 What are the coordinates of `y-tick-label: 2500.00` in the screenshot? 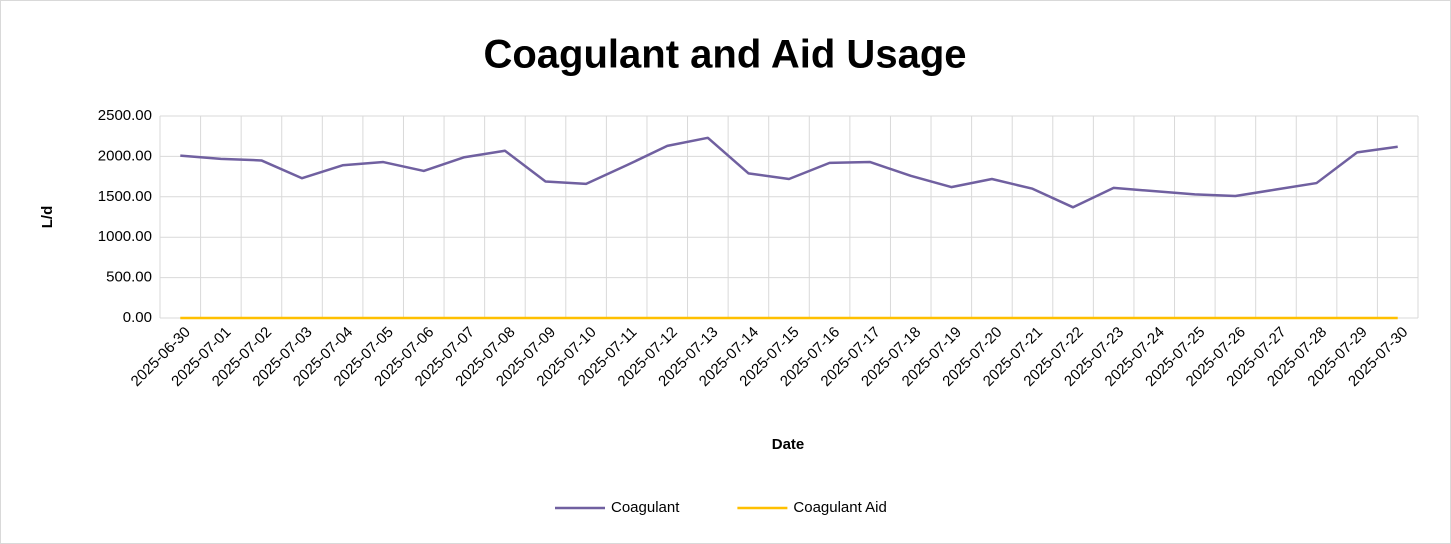 It's located at (125, 115).